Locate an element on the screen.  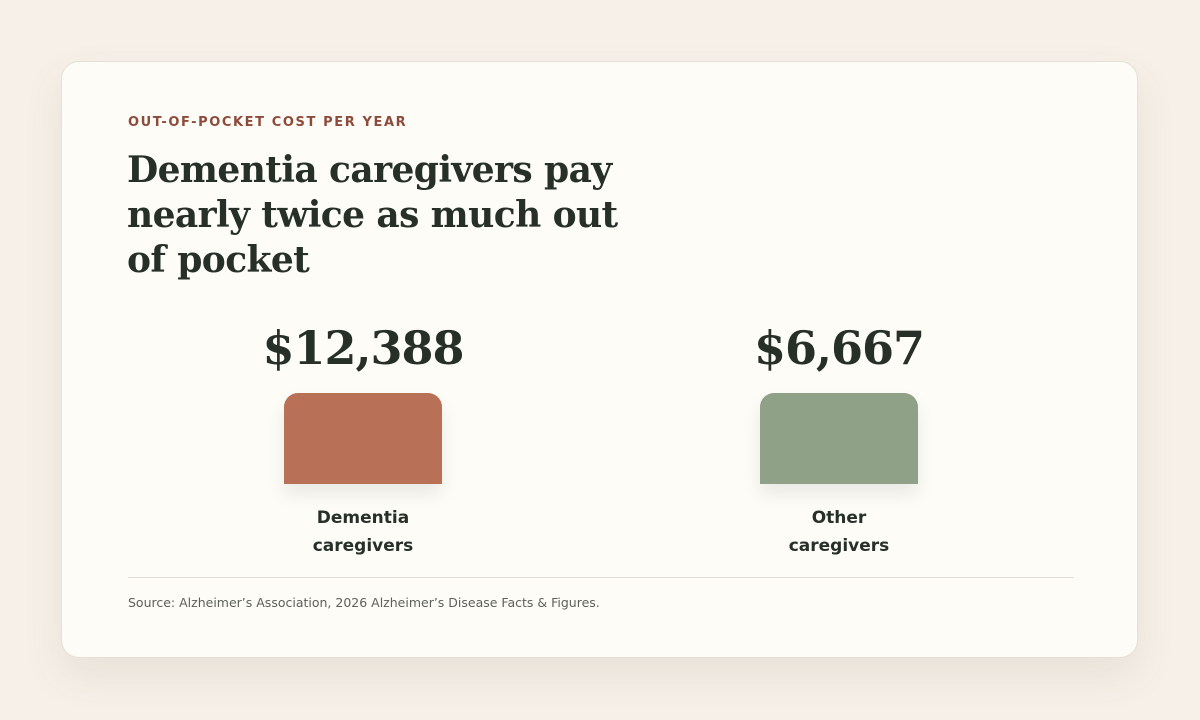
bar-group-other: $6,667 Other caregivers is located at coordinates (839, 440).